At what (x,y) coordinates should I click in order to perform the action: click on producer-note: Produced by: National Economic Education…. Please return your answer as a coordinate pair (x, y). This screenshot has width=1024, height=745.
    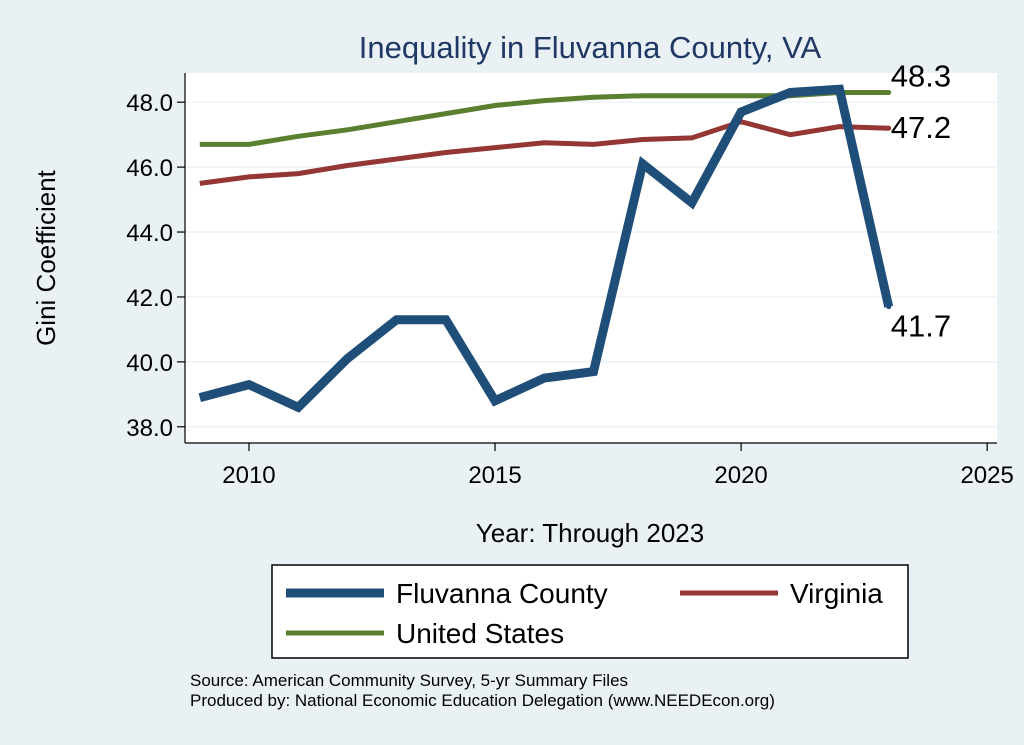
    Looking at the image, I should click on (482, 700).